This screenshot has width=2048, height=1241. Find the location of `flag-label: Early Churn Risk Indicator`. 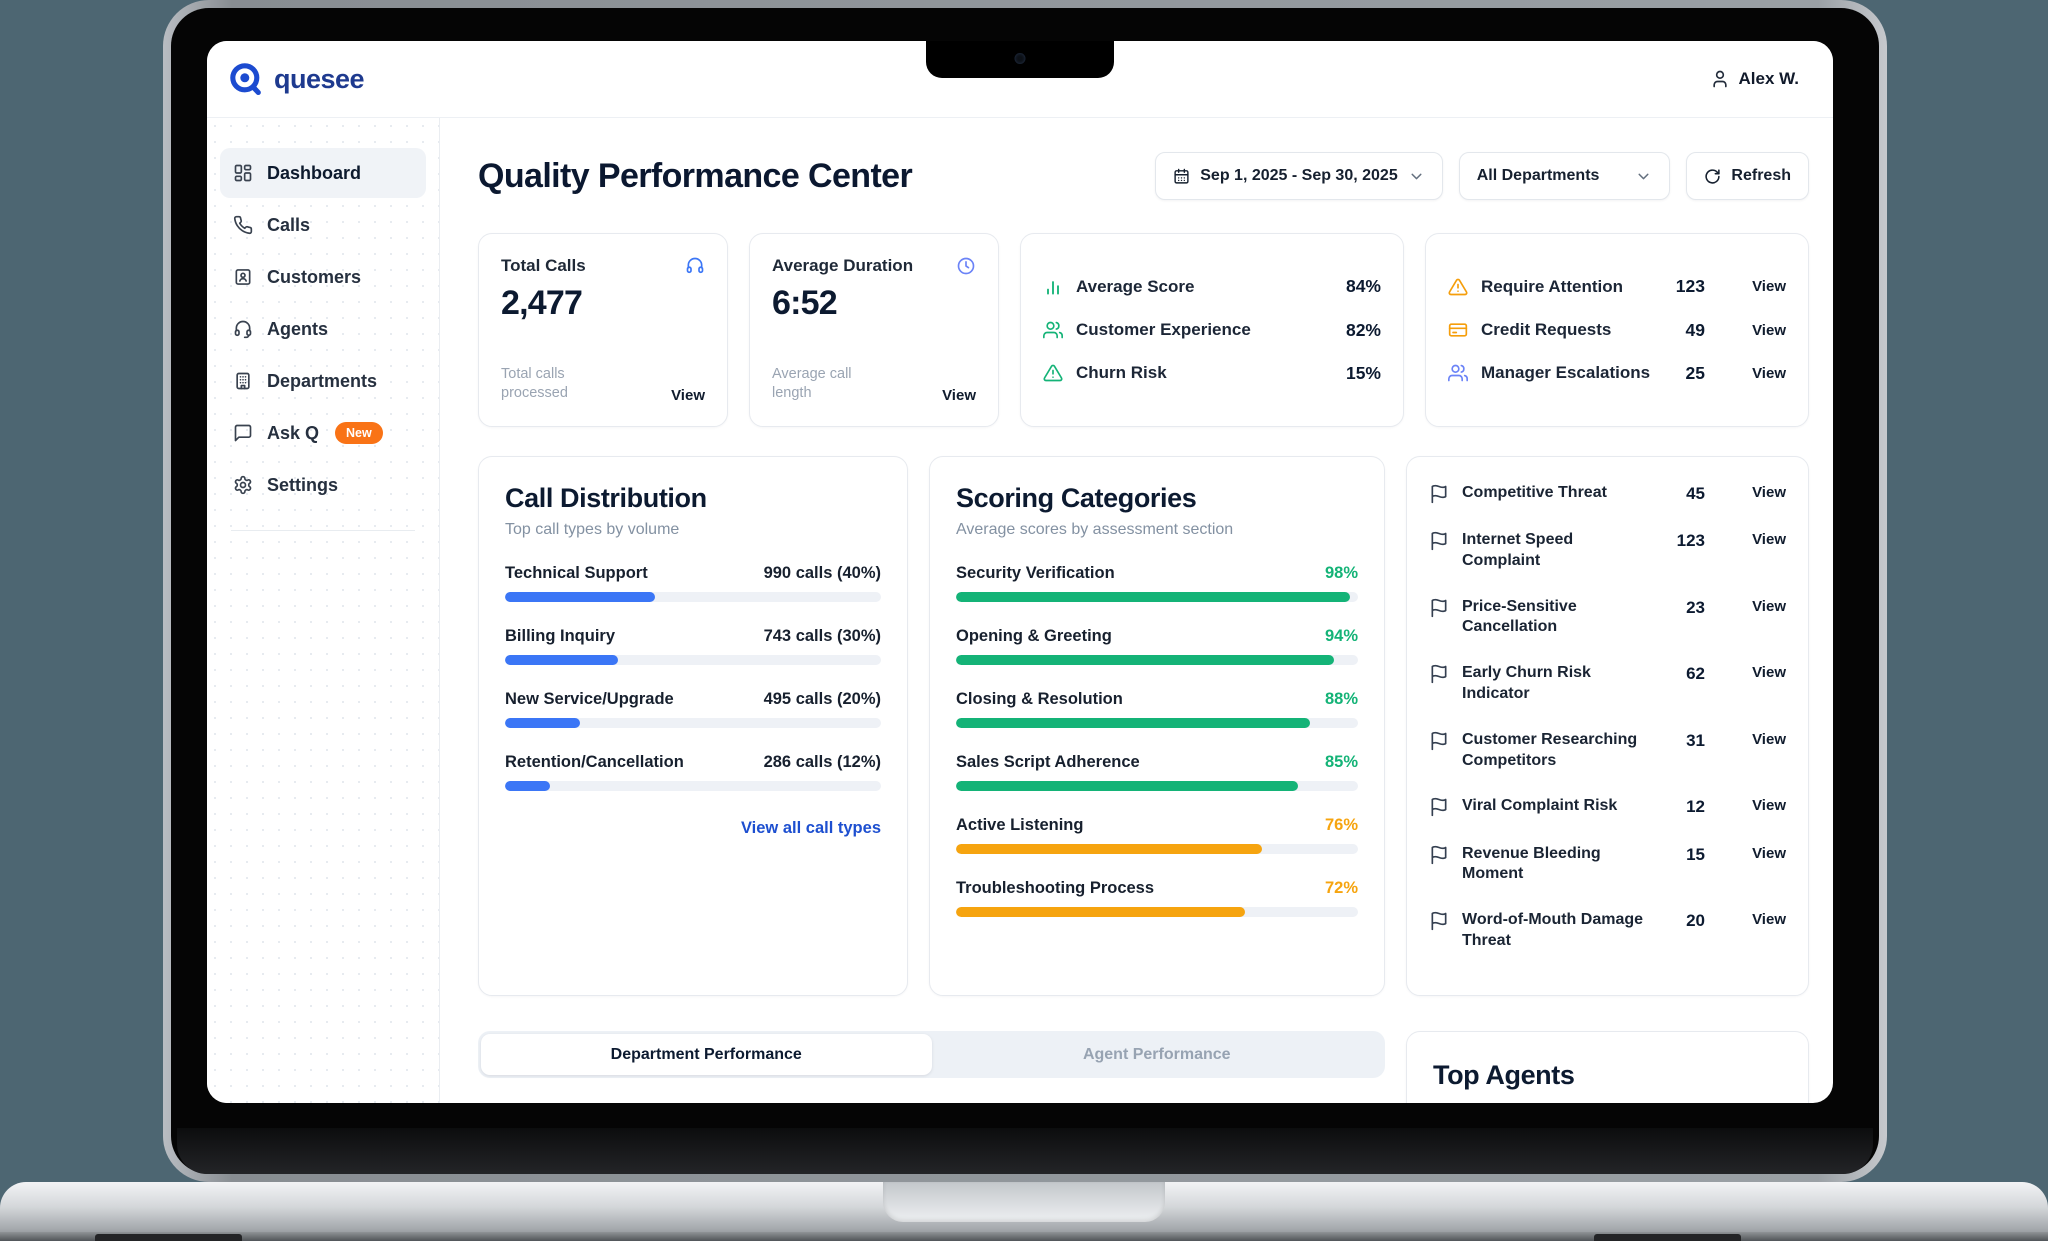

flag-label: Early Churn Risk Indicator is located at coordinates (1526, 683).